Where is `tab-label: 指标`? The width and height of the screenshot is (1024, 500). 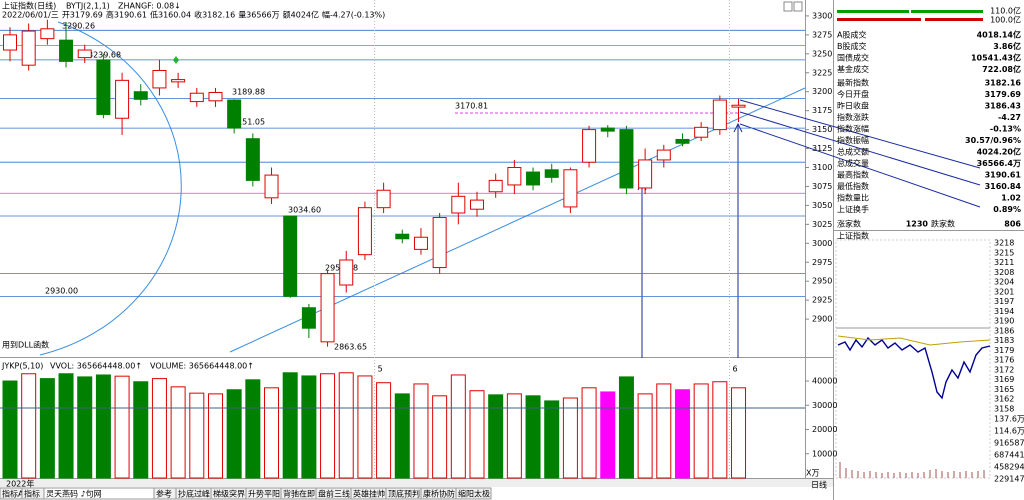
tab-label: 指标 is located at coordinates (32, 494).